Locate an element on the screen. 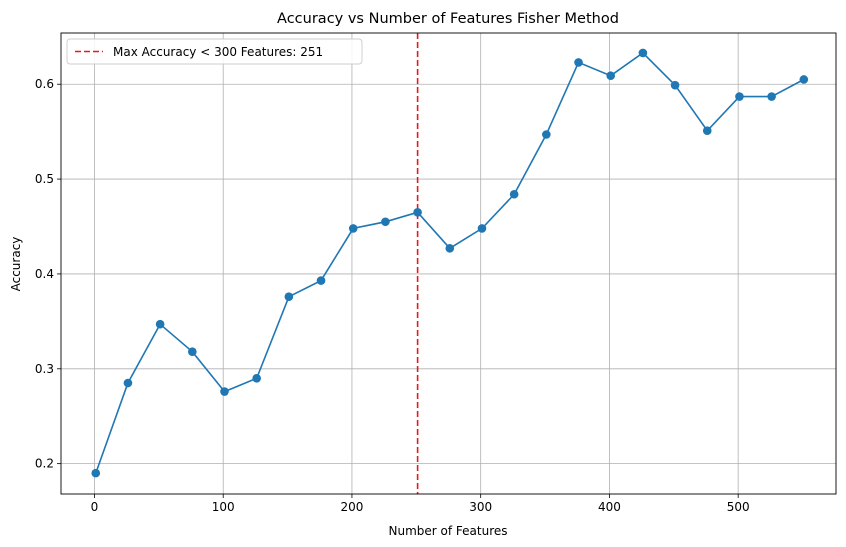 The height and width of the screenshot is (547, 846). x-tick-label: 500 is located at coordinates (738, 507).